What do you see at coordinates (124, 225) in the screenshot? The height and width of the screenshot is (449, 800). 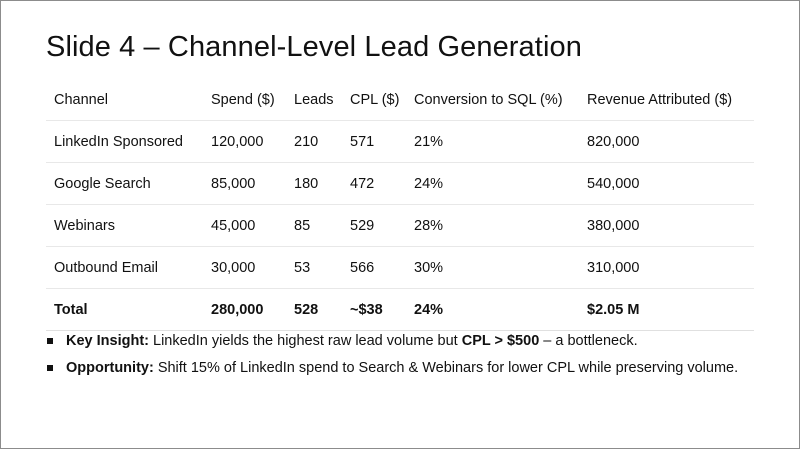 I see `cell-channel: Webinars` at bounding box center [124, 225].